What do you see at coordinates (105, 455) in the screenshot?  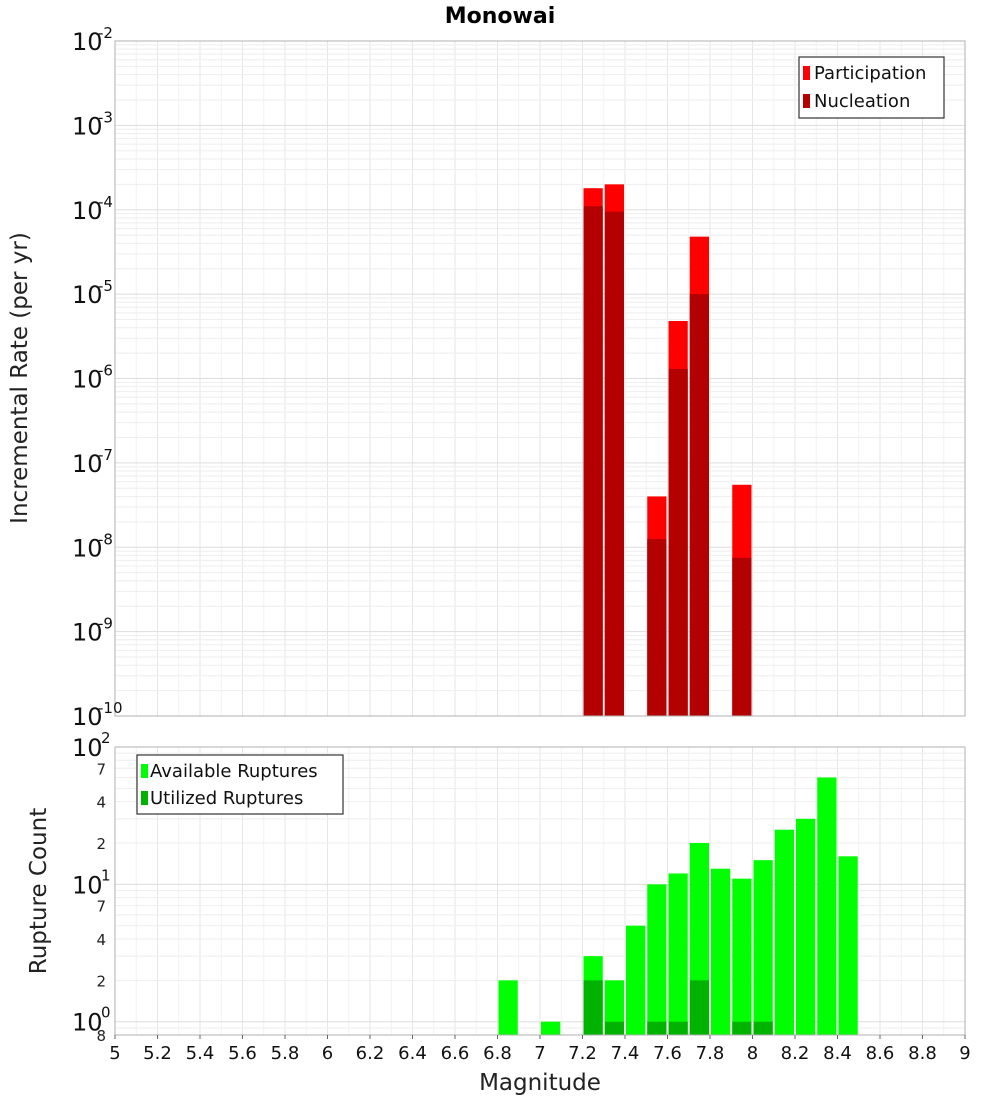 I see `top-y-tick-exponent: -7` at bounding box center [105, 455].